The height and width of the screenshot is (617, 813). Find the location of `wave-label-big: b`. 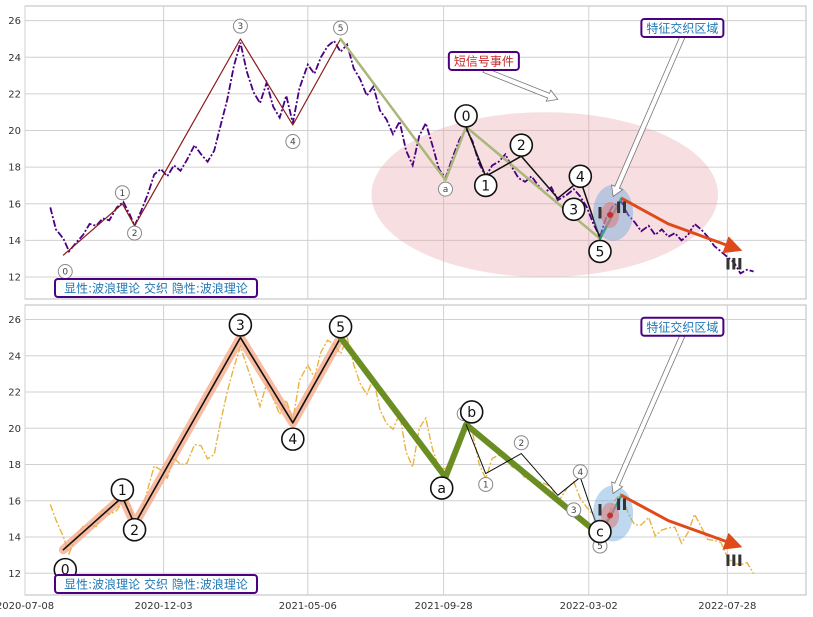

wave-label-big: b is located at coordinates (471, 413).